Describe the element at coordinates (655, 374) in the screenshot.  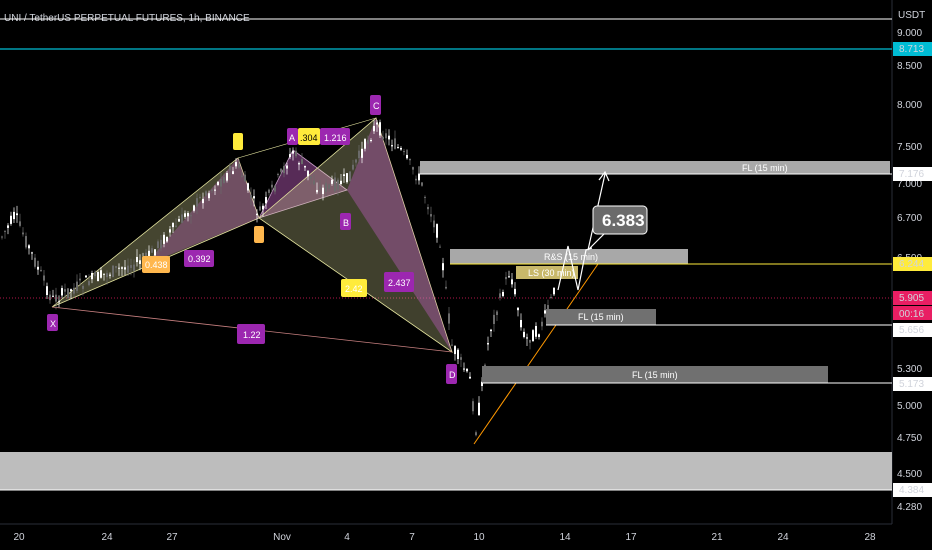
I see `zone-fl-low` at that location.